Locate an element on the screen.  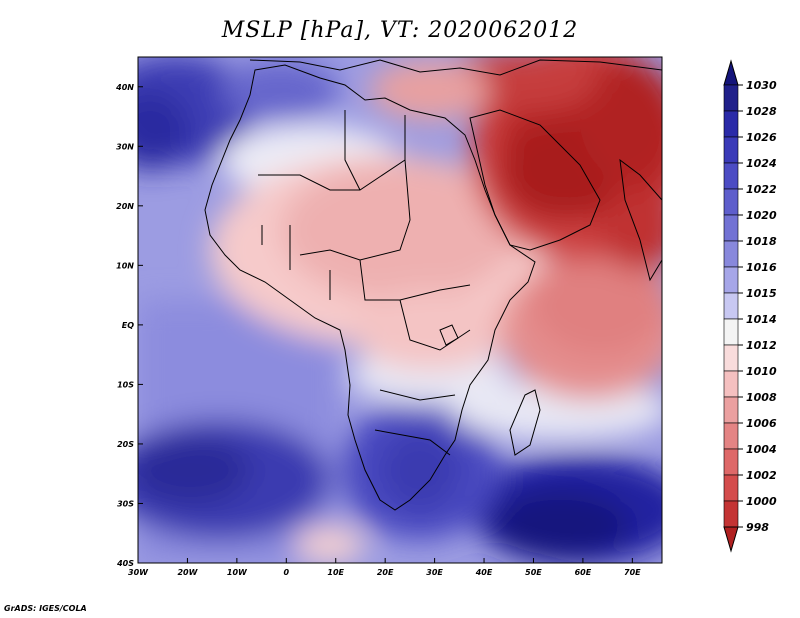
colorbar-label: 1018 is located at coordinates (761, 241).